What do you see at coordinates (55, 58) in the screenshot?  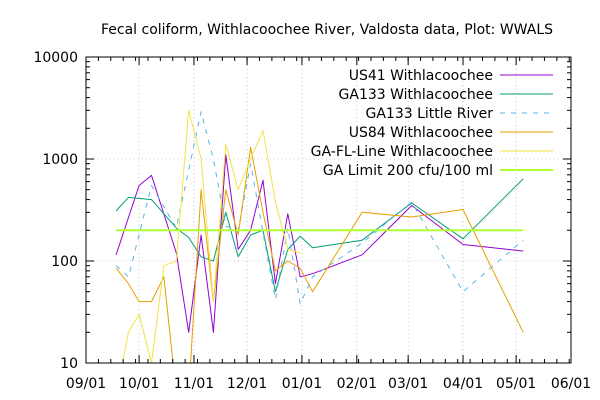 I see `y-tick-label: 10000` at bounding box center [55, 58].